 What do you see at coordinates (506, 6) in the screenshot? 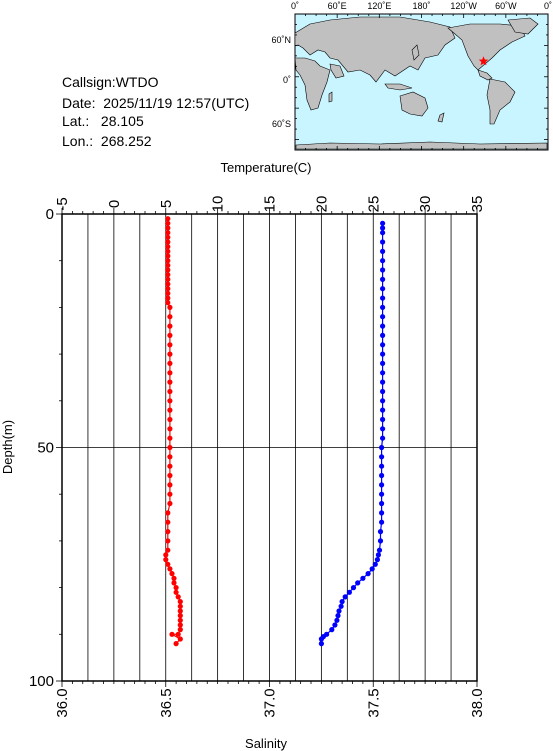
I see `map-lon-label: 60˚W` at bounding box center [506, 6].